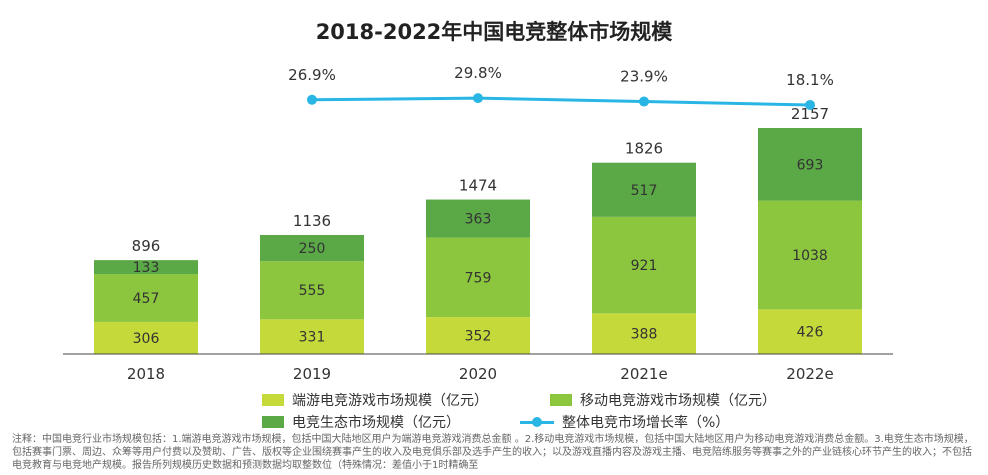 Image resolution: width=988 pixels, height=475 pixels. I want to click on growth-rate-label-2021e: 23.9%, so click(644, 77).